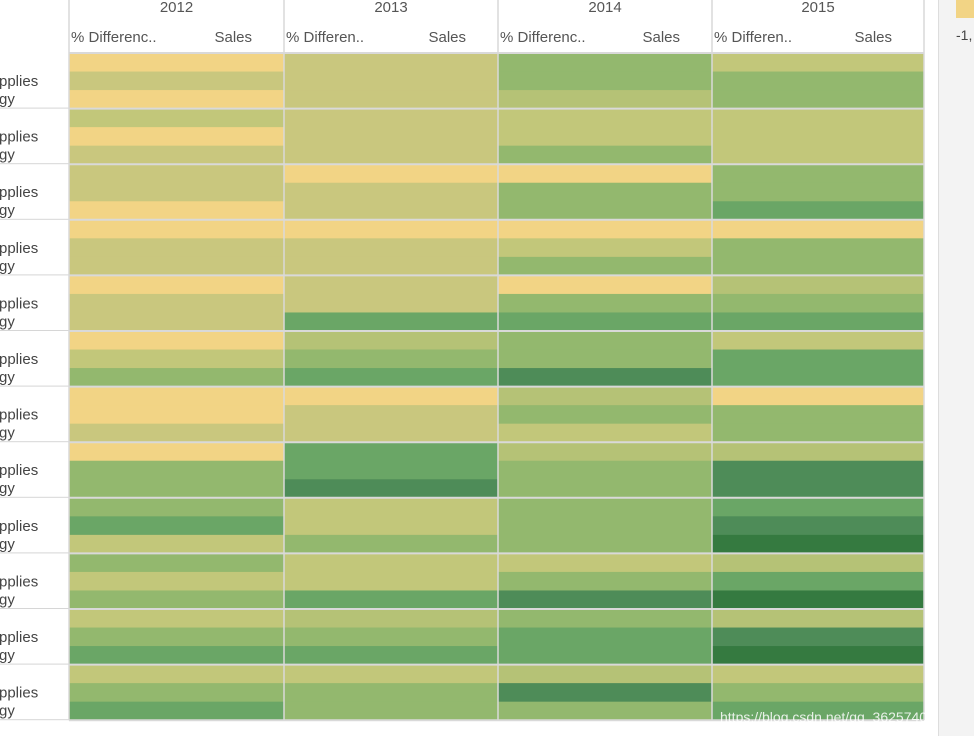 This screenshot has width=974, height=736. I want to click on year-header-2012: 2012, so click(176, 8).